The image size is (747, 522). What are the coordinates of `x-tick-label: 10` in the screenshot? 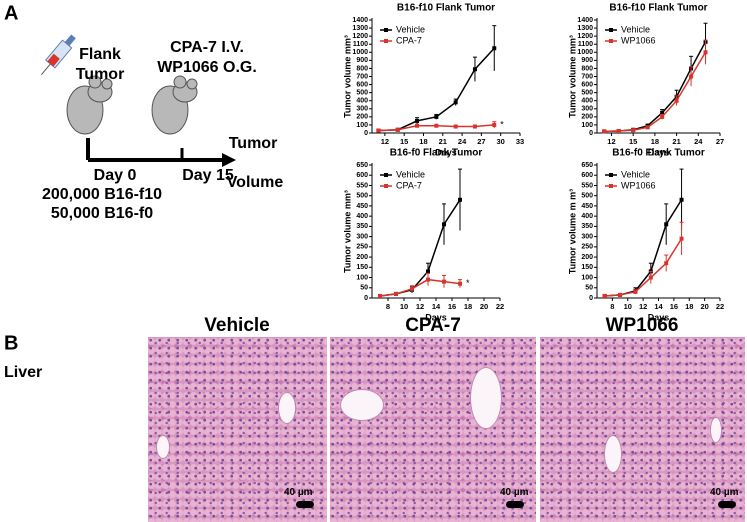 It's located at (628, 306).